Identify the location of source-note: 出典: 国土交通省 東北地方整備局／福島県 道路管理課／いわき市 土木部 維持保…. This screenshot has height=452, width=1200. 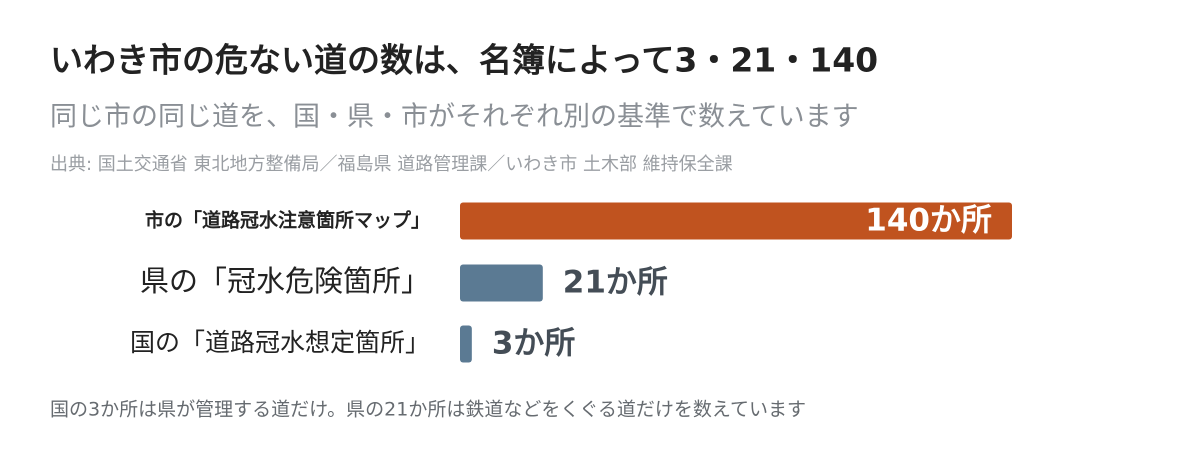
(391, 164).